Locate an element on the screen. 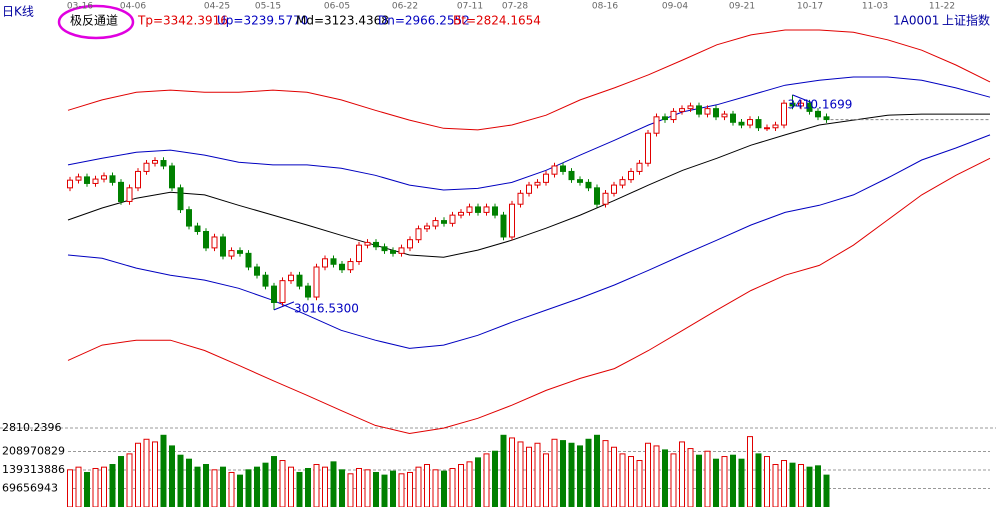 The width and height of the screenshot is (996, 507). legend-entry: Dn=2966.2552 is located at coordinates (424, 21).